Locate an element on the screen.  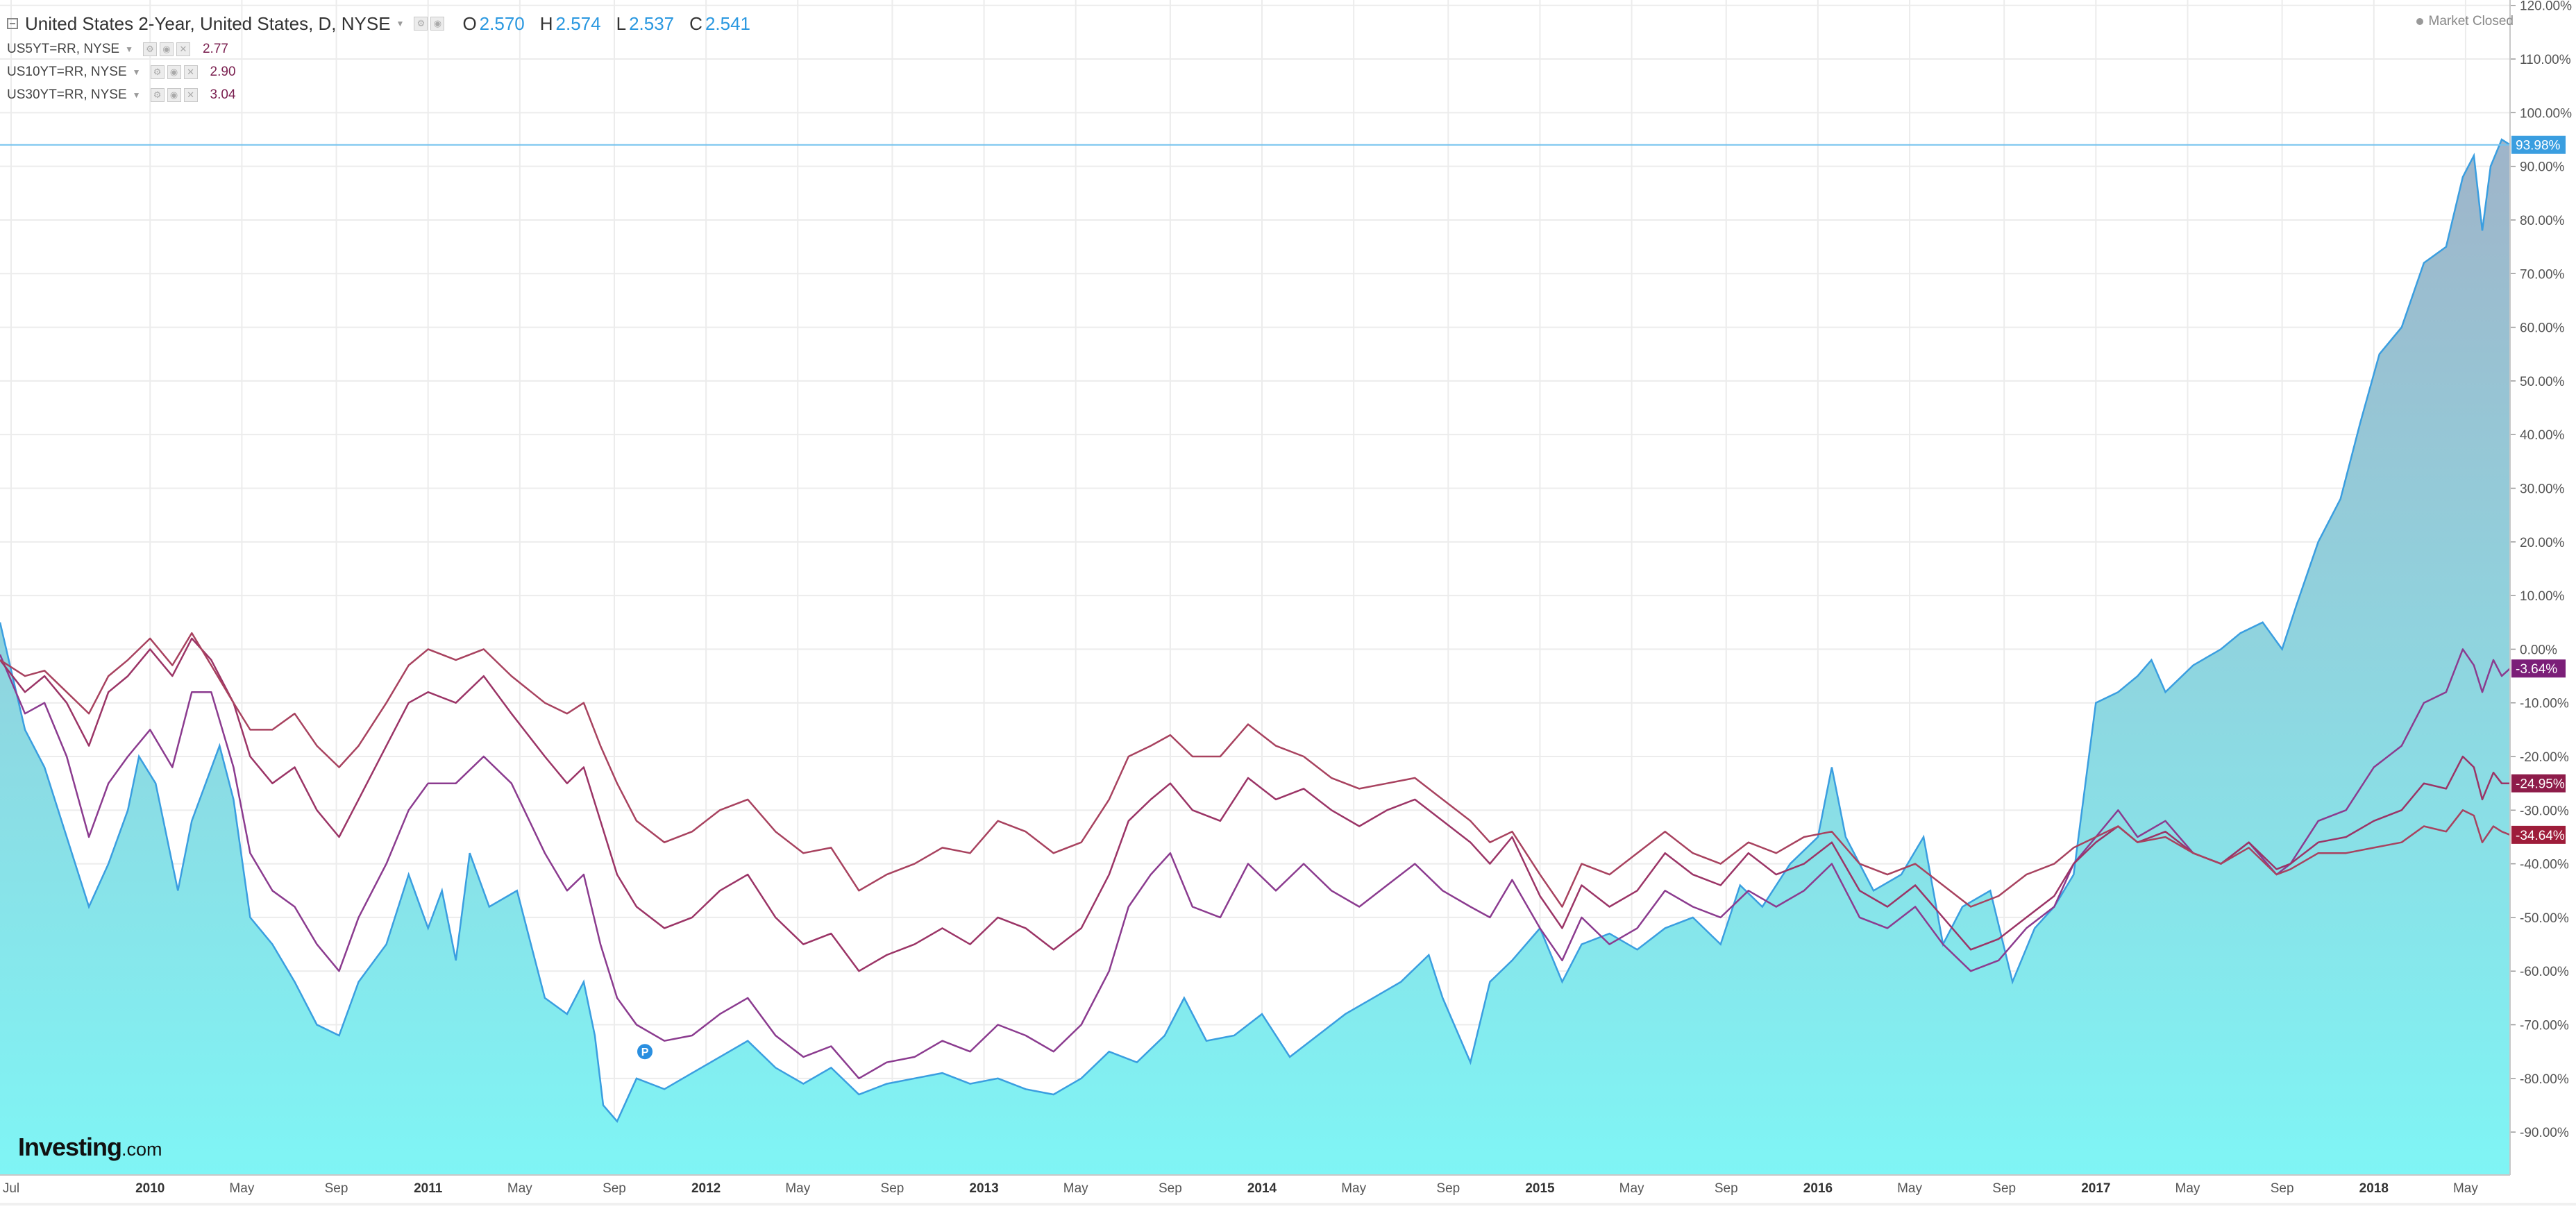
low-key: L is located at coordinates (621, 23).